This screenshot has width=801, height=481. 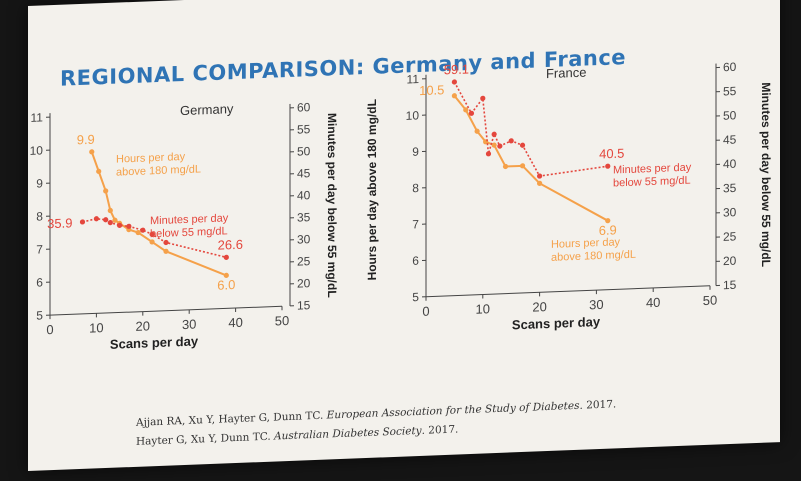 What do you see at coordinates (226, 285) in the screenshot?
I see `value-label: 6.0` at bounding box center [226, 285].